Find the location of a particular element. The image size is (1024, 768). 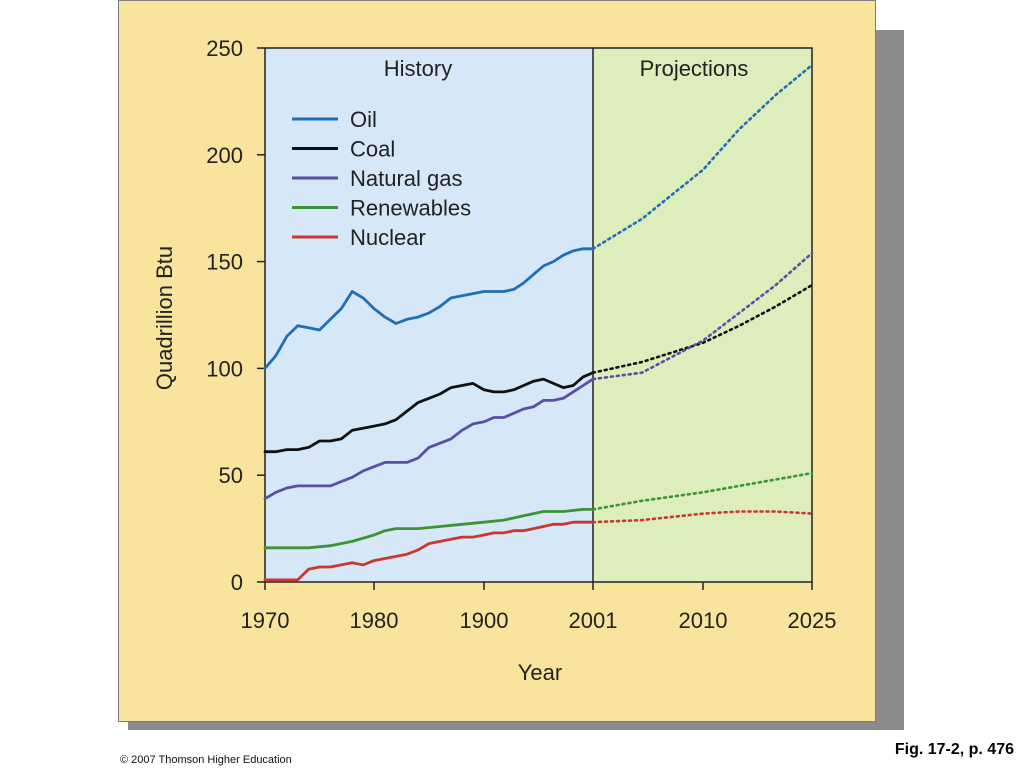

legend: Oil Coal Natural gas Renewables Nuclear is located at coordinates (381, 178).